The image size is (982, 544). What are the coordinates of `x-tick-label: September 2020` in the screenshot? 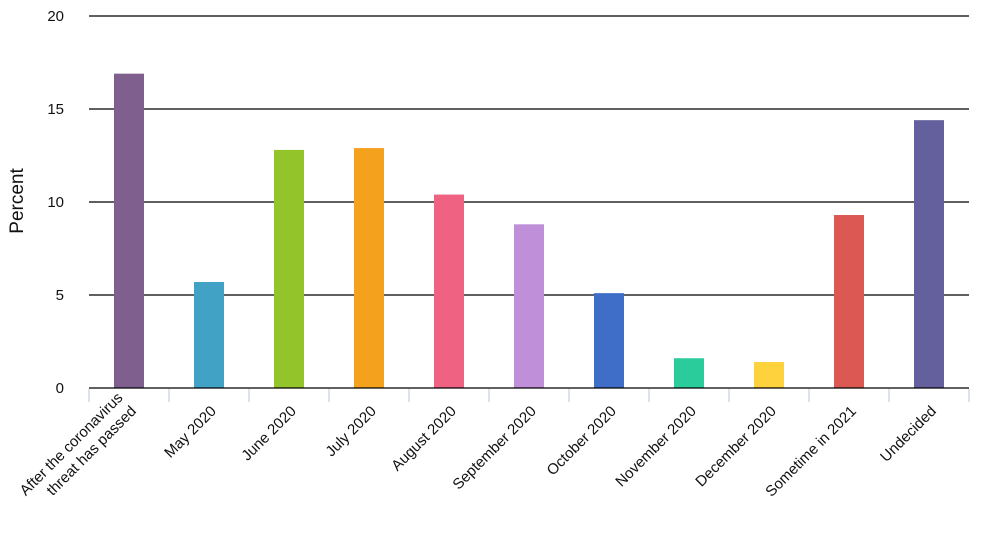 It's located at (494, 448).